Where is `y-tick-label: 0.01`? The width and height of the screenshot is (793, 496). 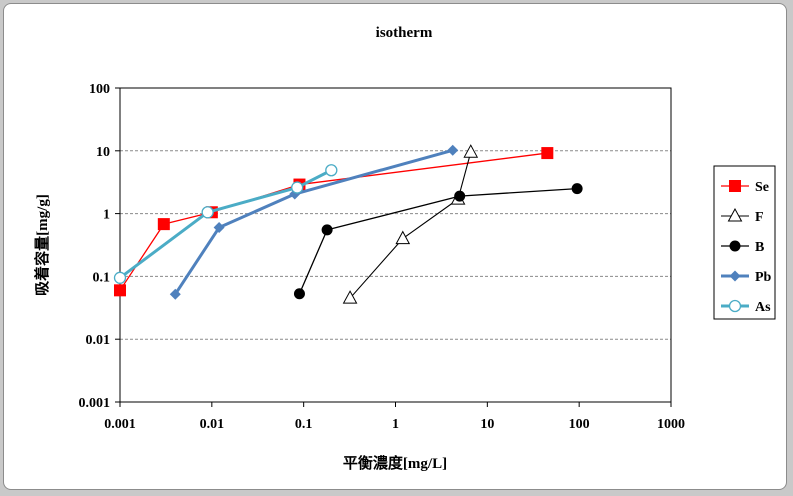 y-tick-label: 0.01 is located at coordinates (98, 340).